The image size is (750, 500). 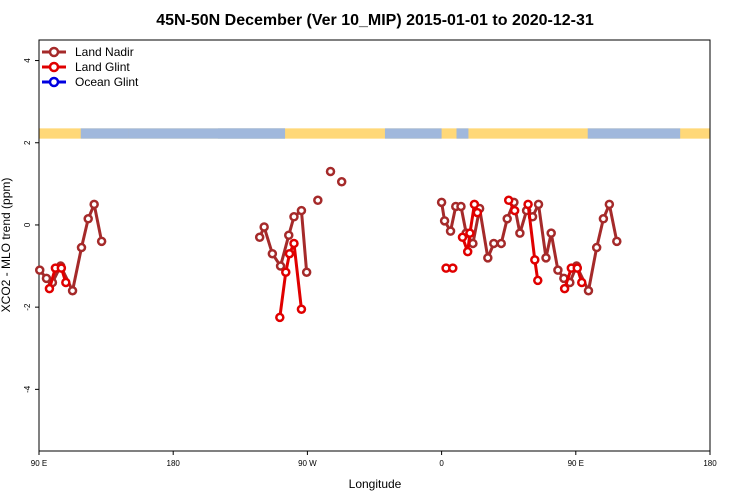 What do you see at coordinates (27, 142) in the screenshot?
I see `y-tick-label: 2` at bounding box center [27, 142].